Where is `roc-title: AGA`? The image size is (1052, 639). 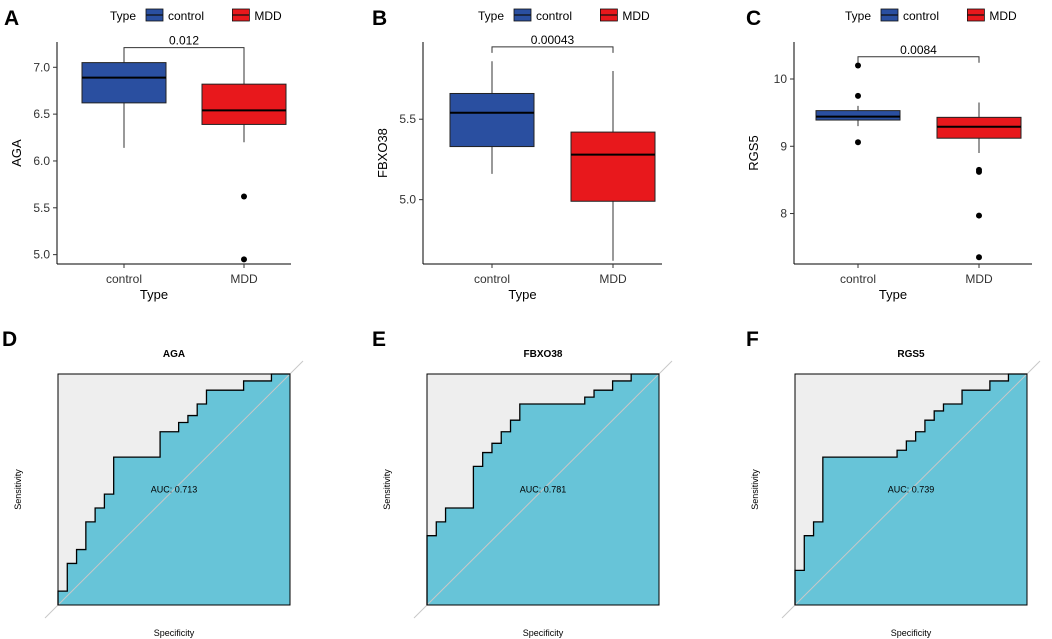 roc-title: AGA is located at coordinates (174, 354).